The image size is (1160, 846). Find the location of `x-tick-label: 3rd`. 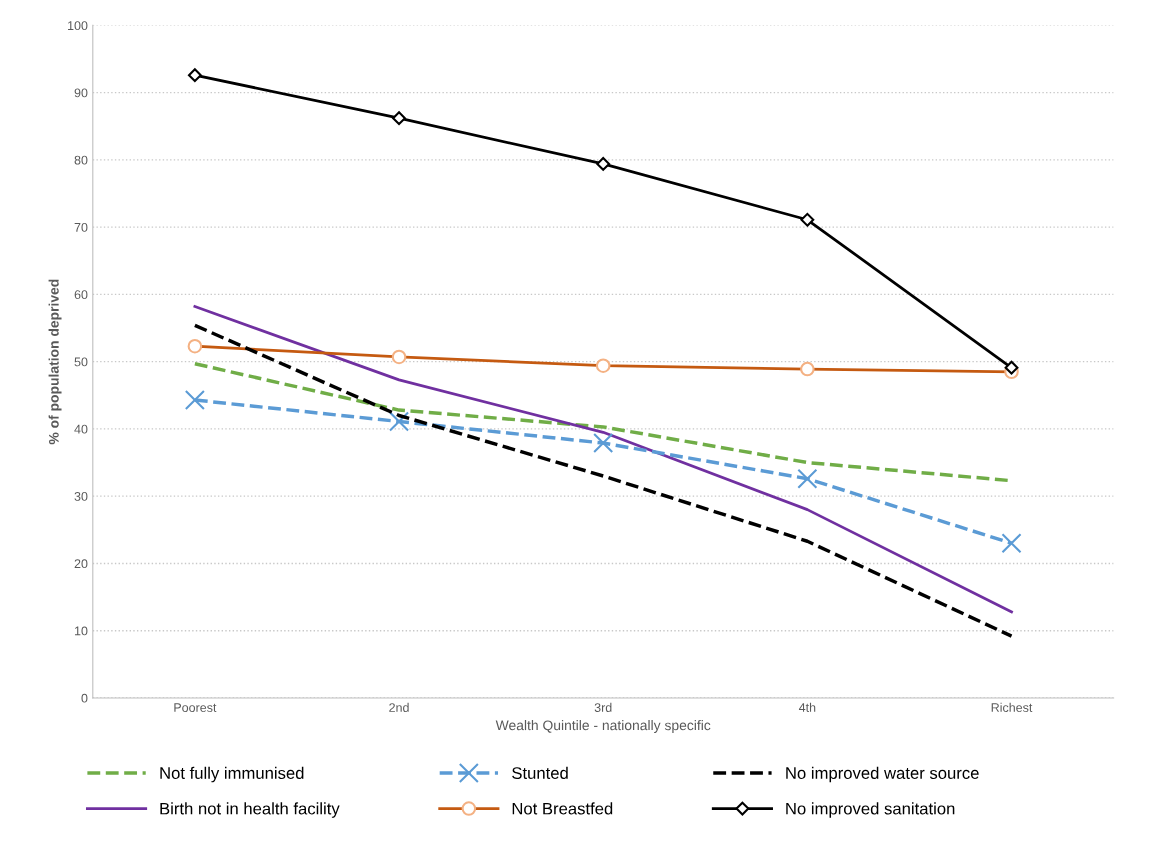

x-tick-label: 3rd is located at coordinates (603, 707).